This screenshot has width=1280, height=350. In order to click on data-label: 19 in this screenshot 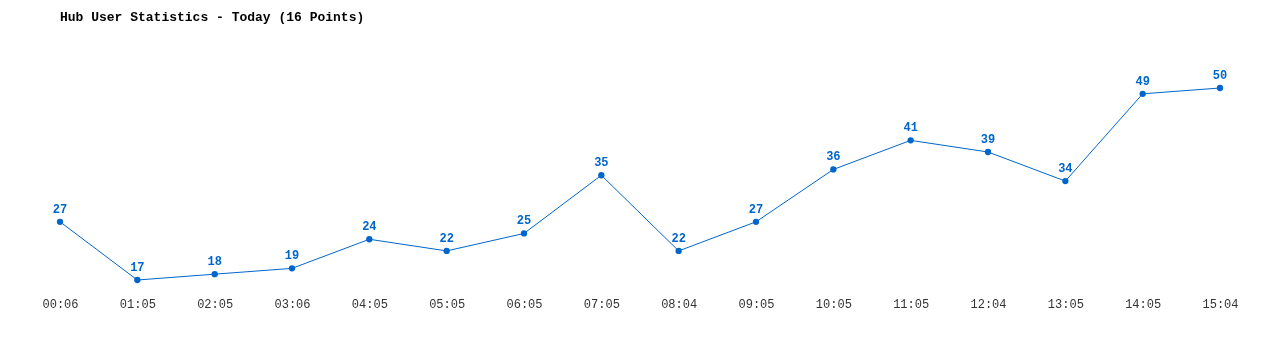, I will do `click(292, 256)`.